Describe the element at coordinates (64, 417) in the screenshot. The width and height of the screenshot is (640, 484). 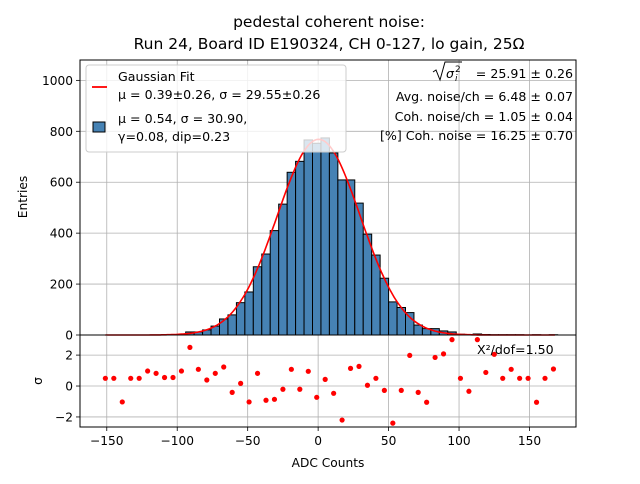
I see `residuals-y-tick-label: −2` at that location.